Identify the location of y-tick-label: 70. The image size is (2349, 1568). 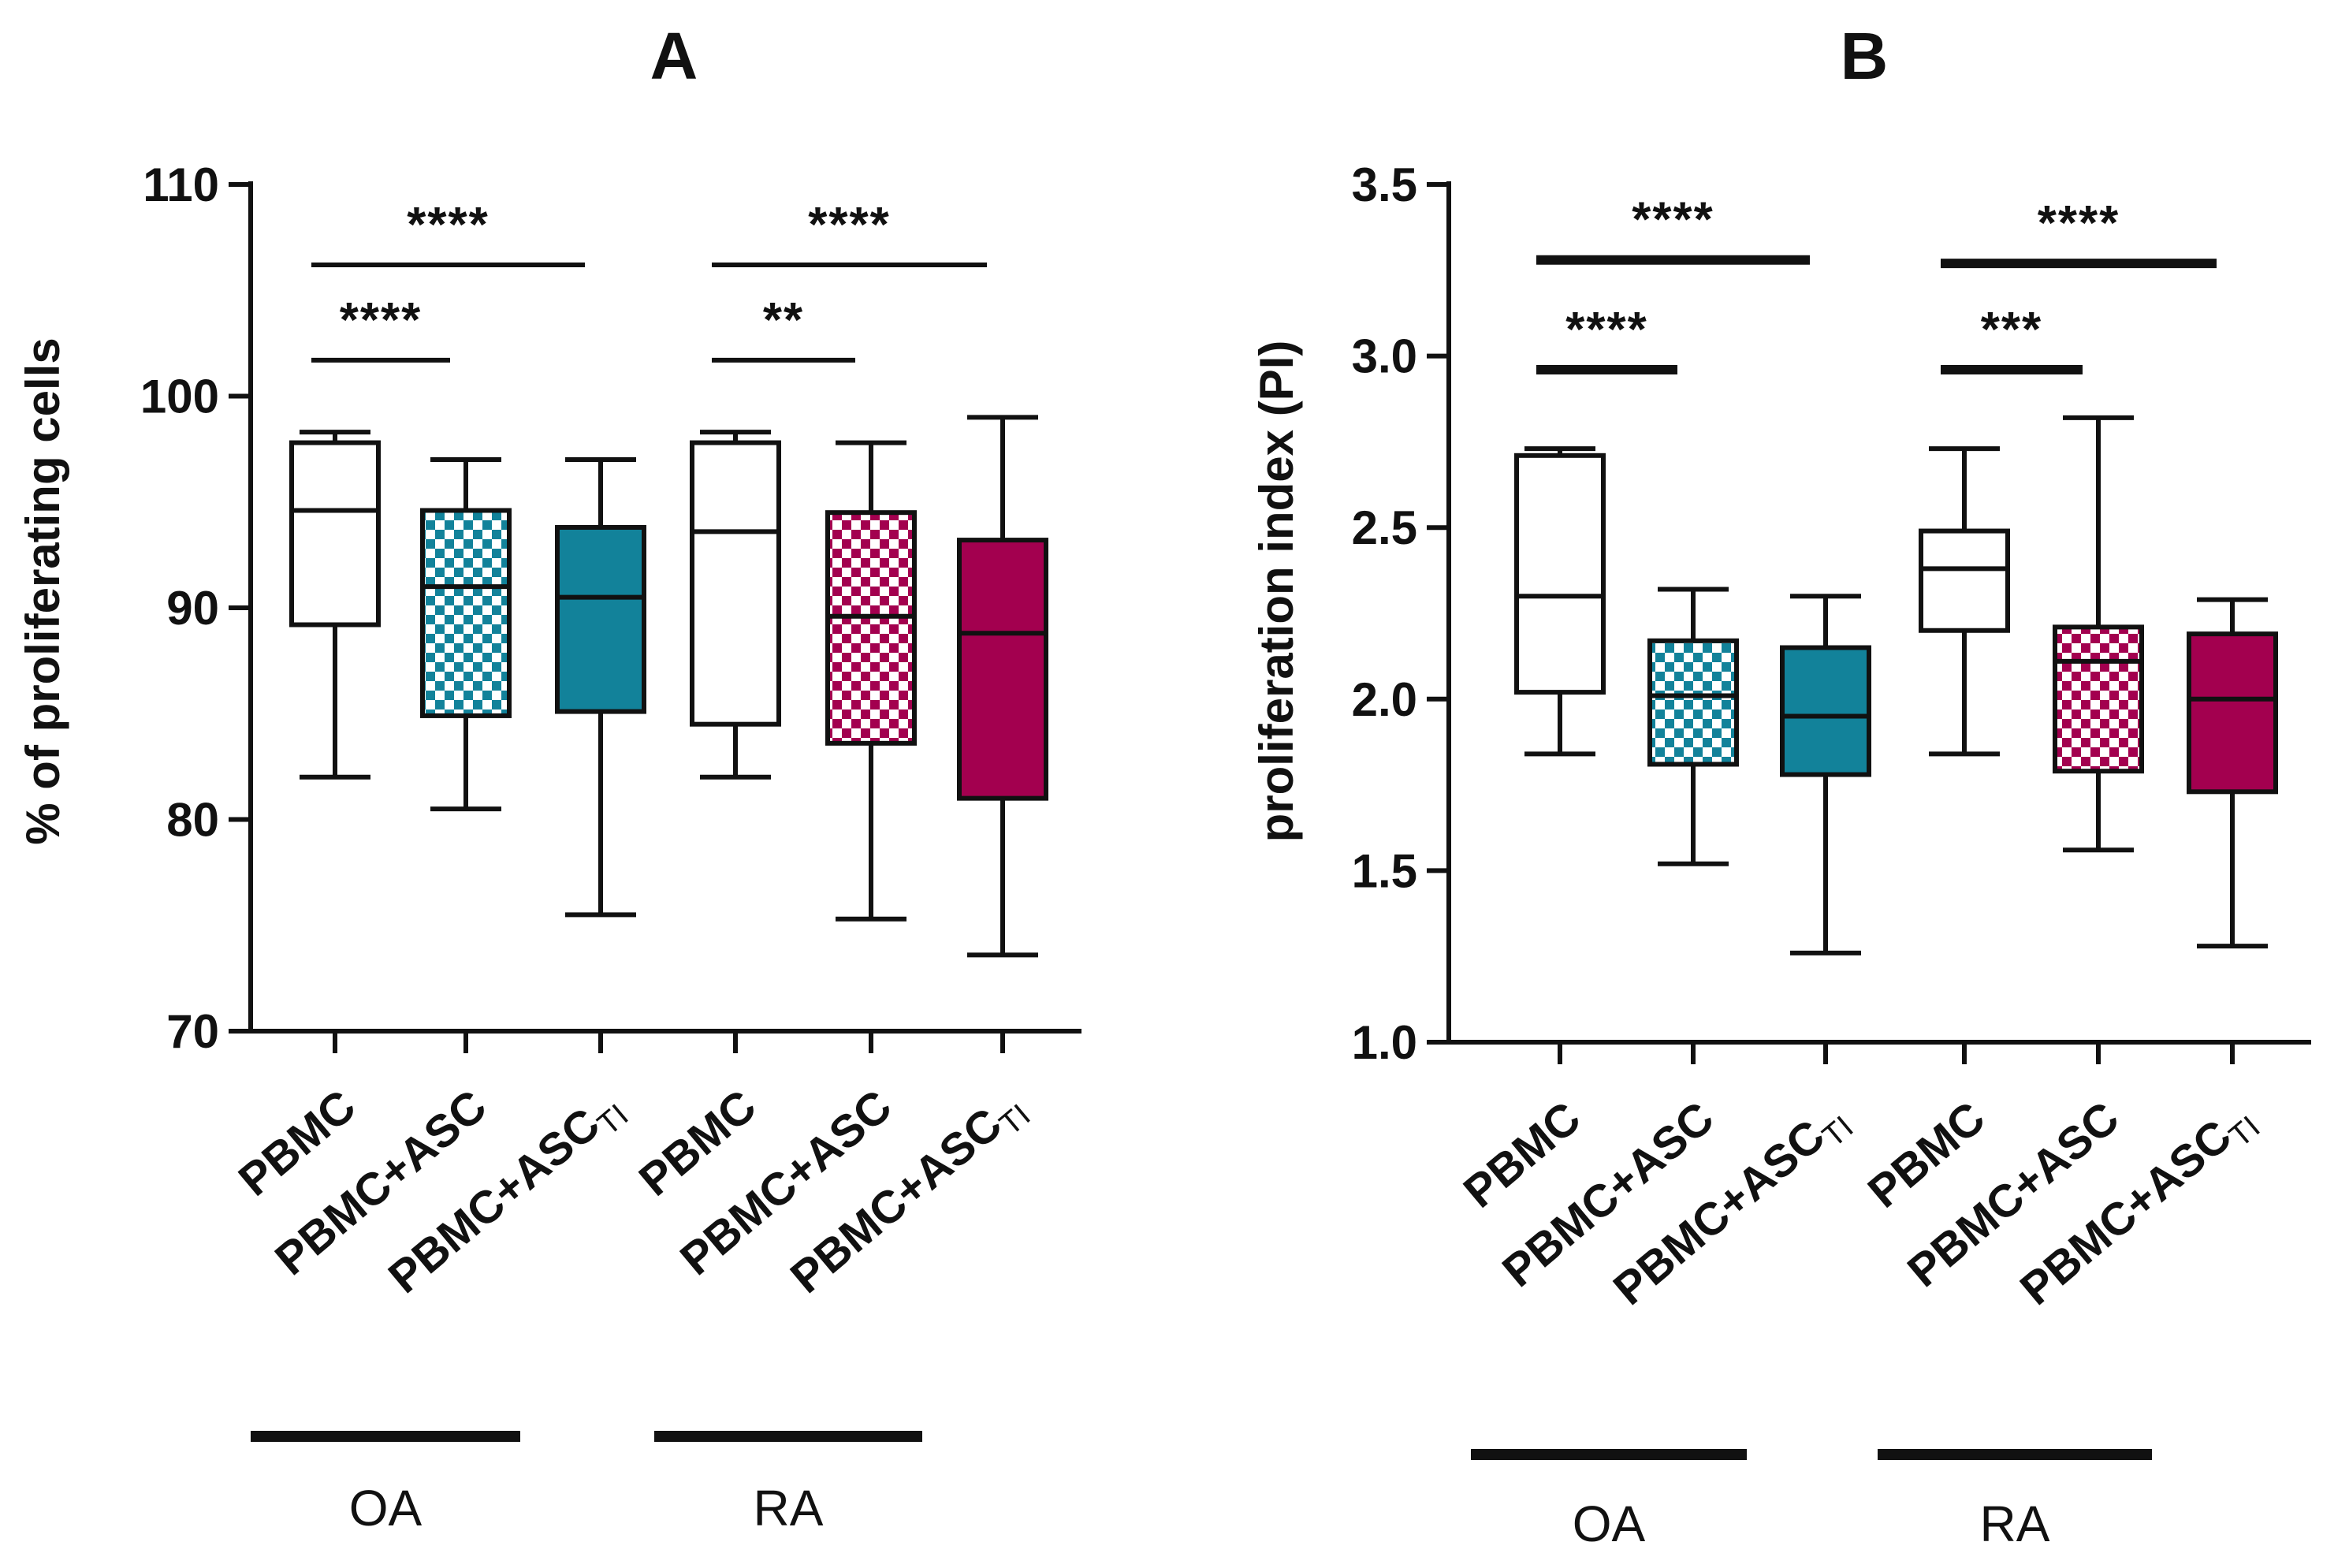
(192, 1031).